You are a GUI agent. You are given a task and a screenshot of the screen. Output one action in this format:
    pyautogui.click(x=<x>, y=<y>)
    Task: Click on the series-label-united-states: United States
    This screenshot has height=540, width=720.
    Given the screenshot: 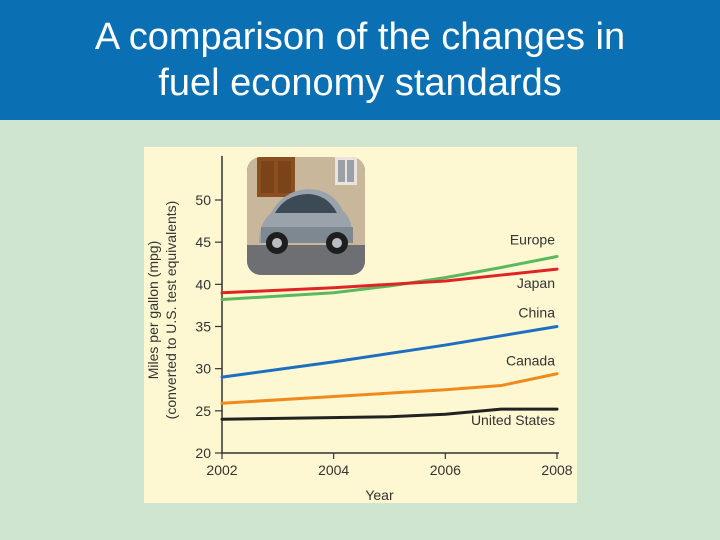 What is the action you would take?
    pyautogui.click(x=513, y=420)
    